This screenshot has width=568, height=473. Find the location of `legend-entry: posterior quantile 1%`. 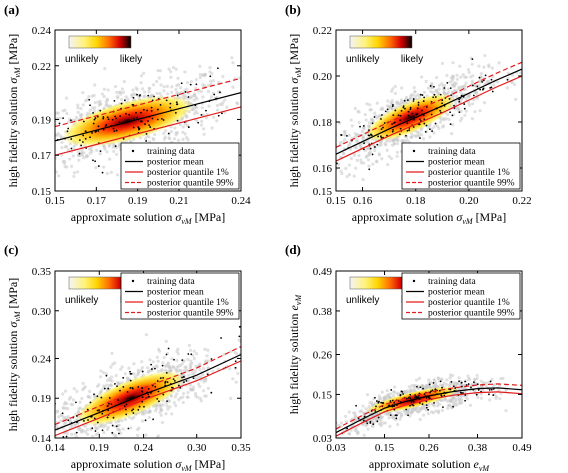

legend-entry: posterior quantile 1% is located at coordinates (469, 303).